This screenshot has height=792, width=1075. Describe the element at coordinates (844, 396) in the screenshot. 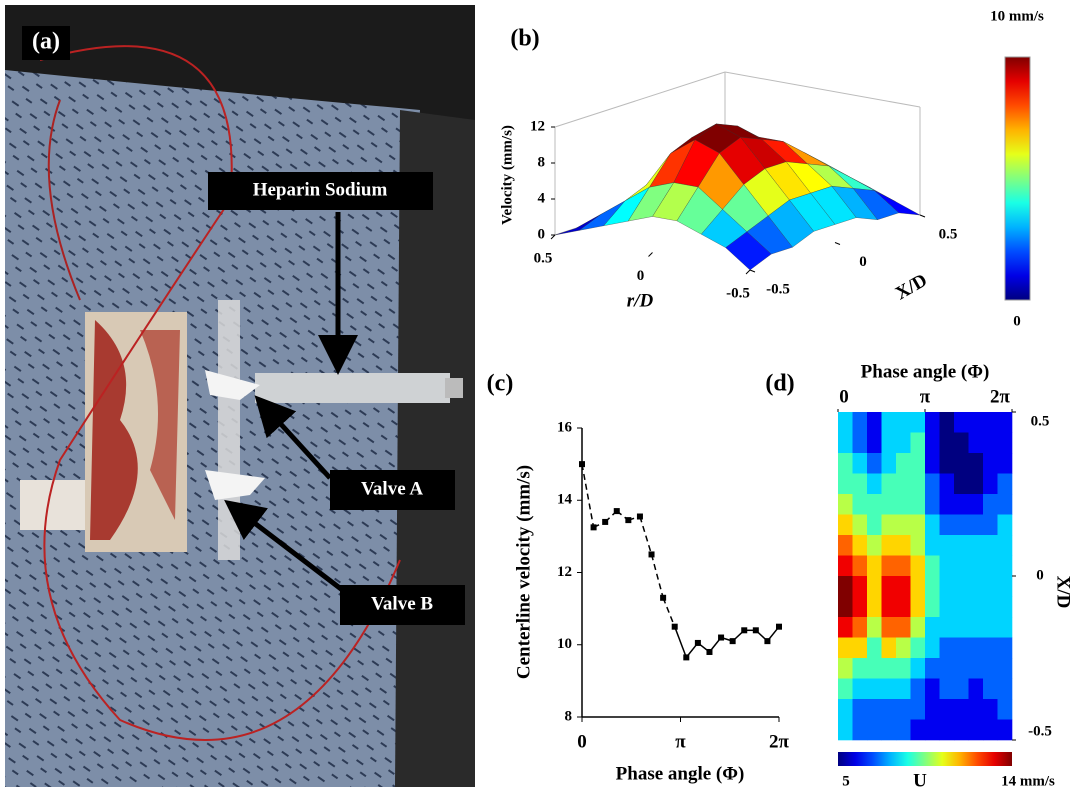

I see `x-tick-label: 0` at that location.